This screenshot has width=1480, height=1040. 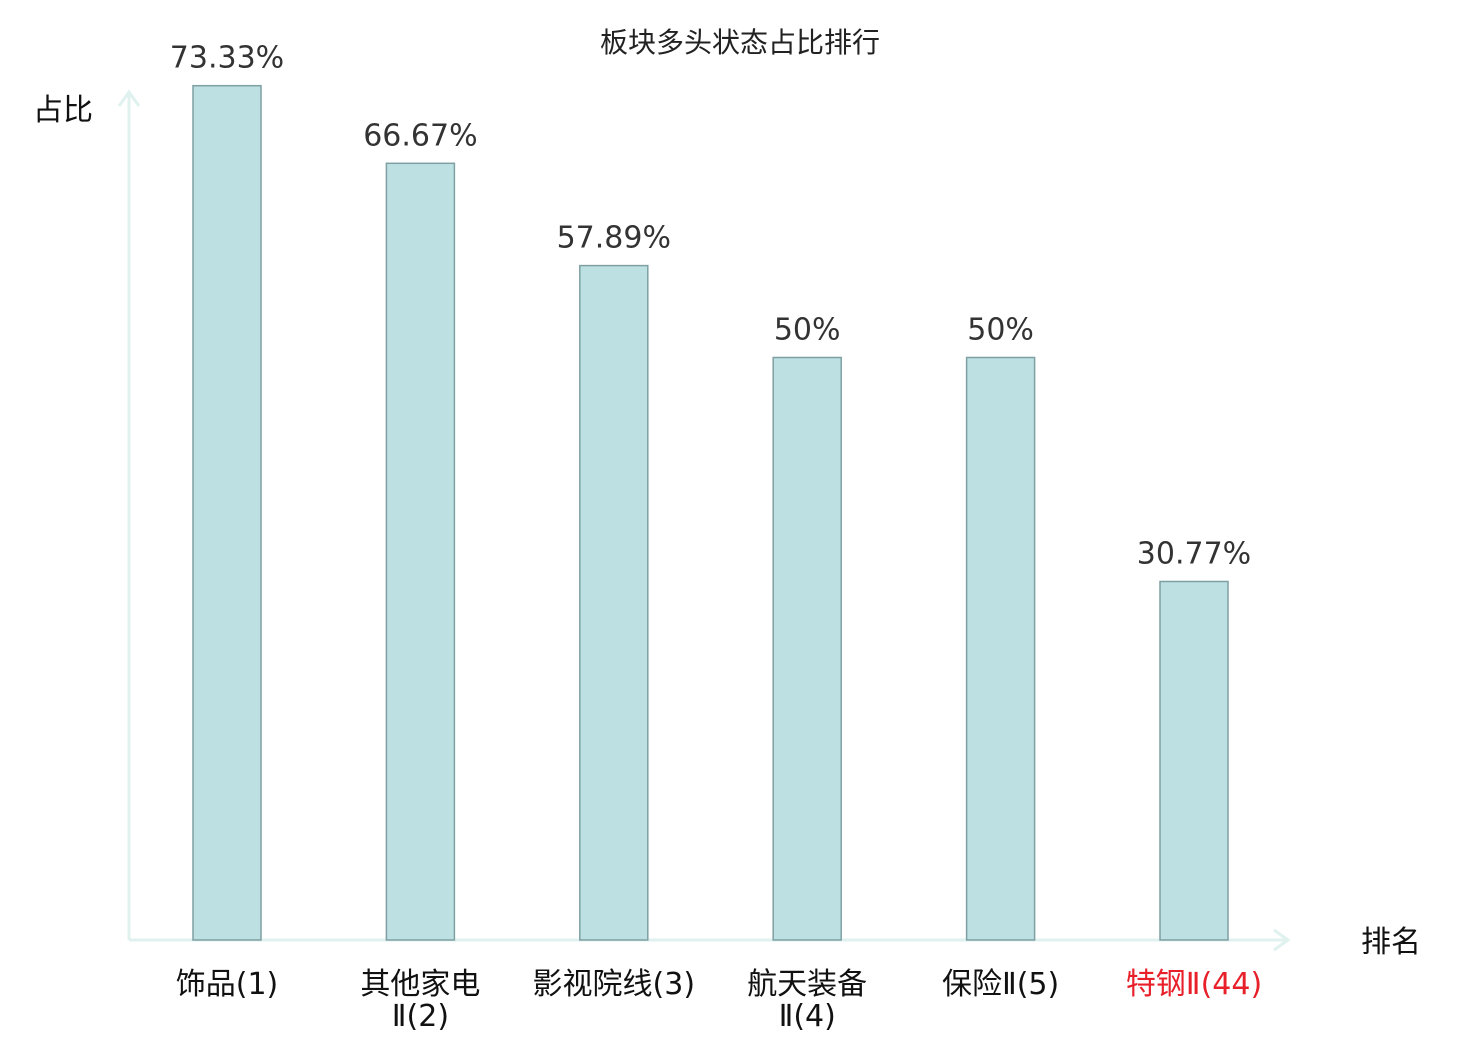 What do you see at coordinates (420, 135) in the screenshot?
I see `value-label-2: 66.67%` at bounding box center [420, 135].